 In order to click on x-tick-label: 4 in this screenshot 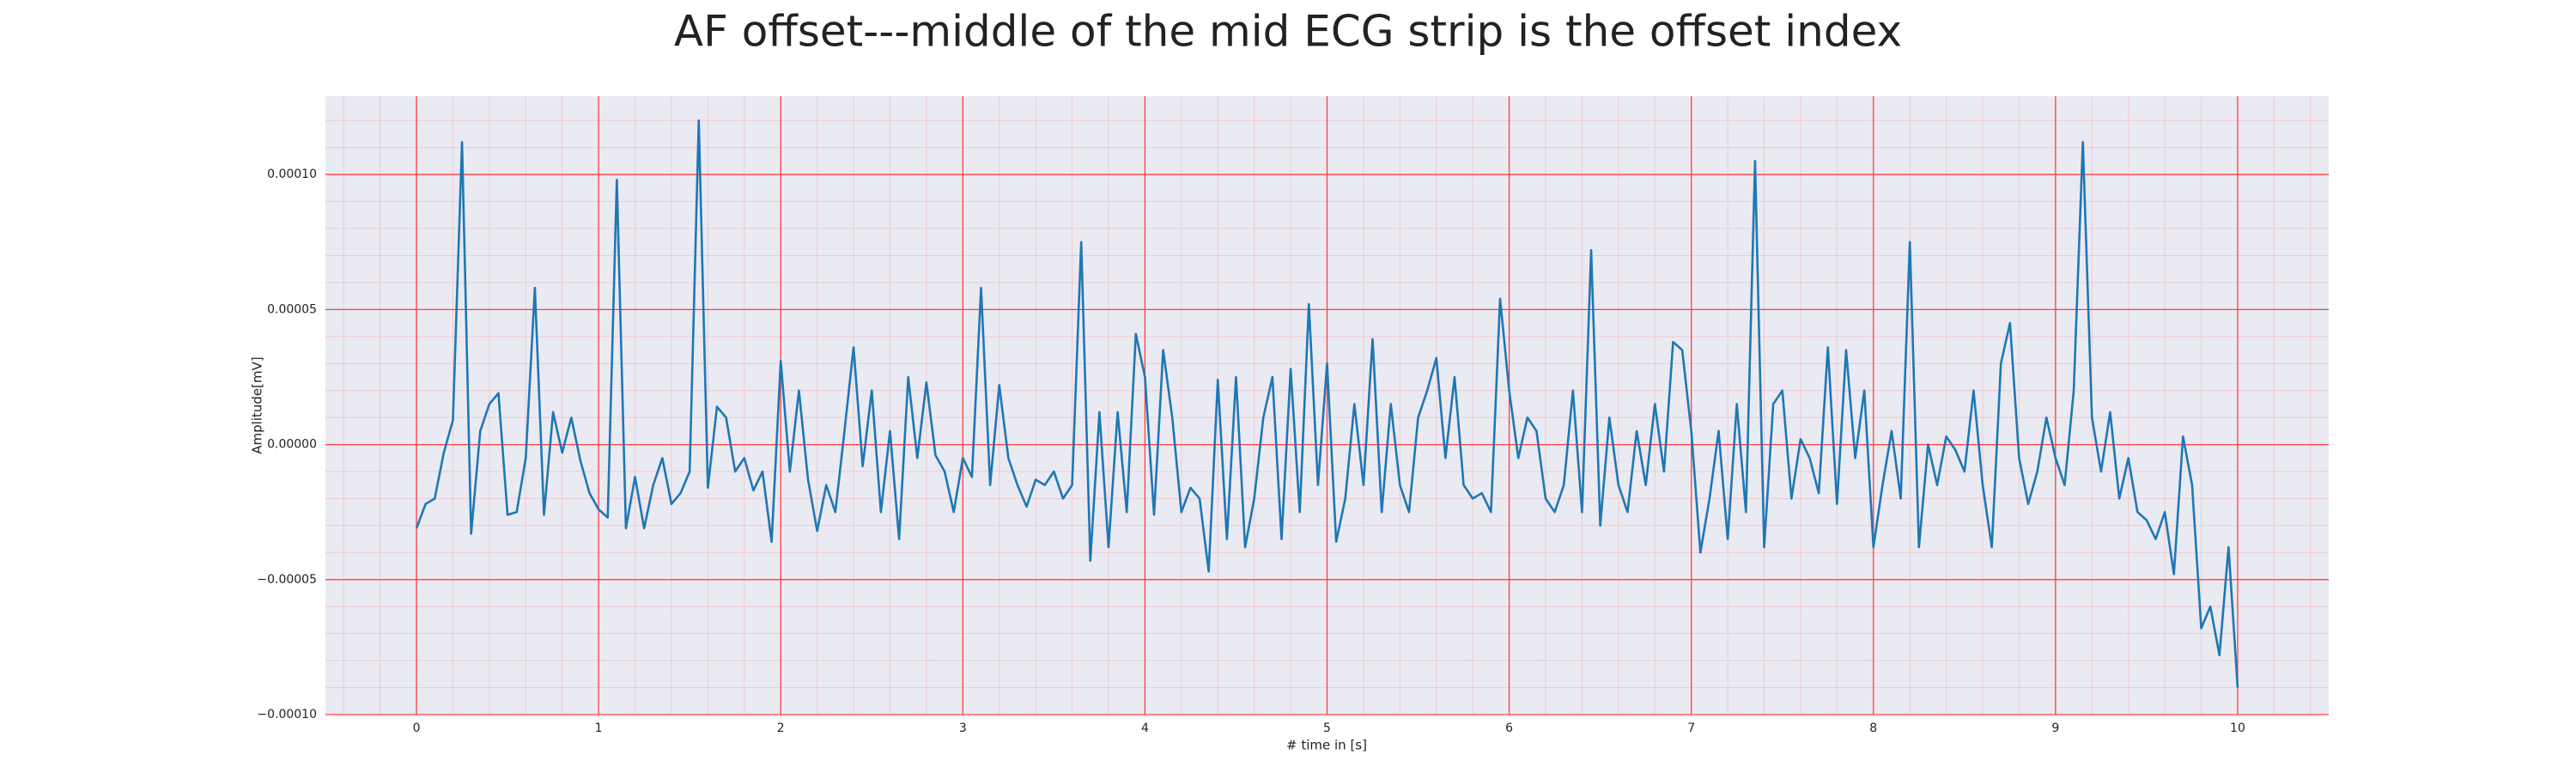, I will do `click(1145, 728)`.